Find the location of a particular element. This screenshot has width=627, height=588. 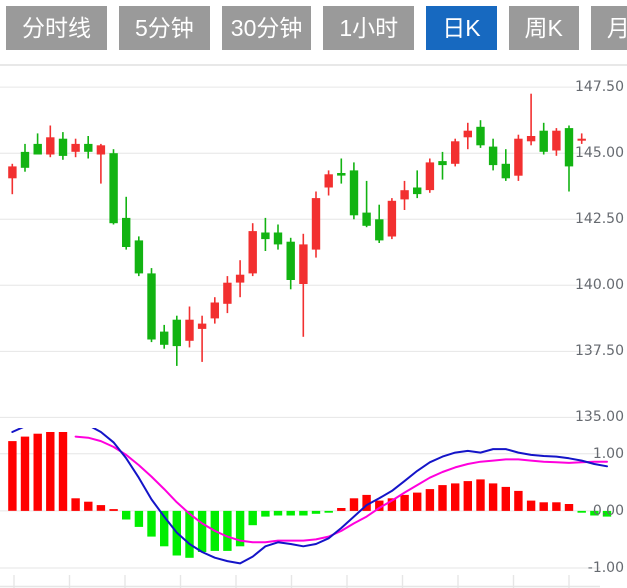

tab-label: 日K is located at coordinates (461, 28).